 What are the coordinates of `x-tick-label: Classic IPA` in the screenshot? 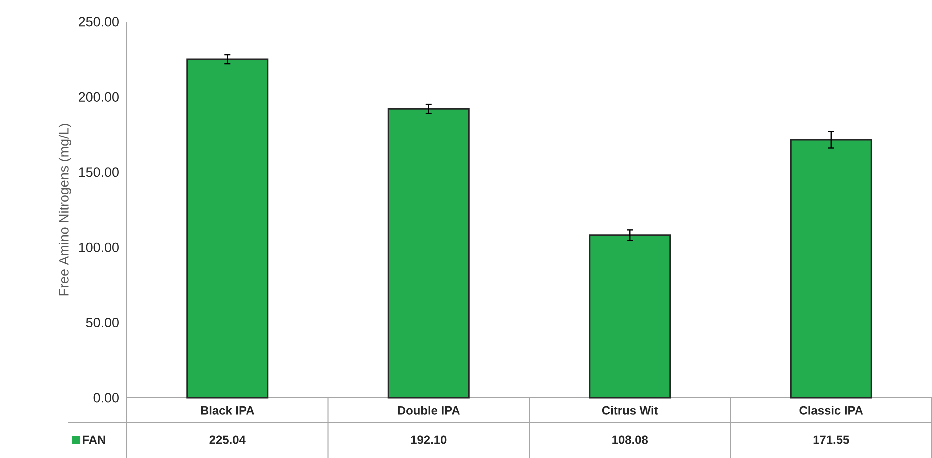 It's located at (832, 410).